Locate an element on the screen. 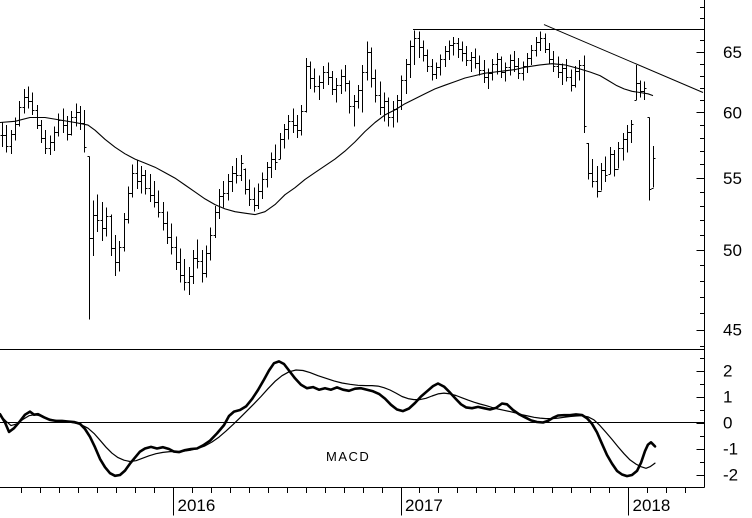 Image resolution: width=752 pixels, height=518 pixels. x-axis-ticks is located at coordinates (353, 501).